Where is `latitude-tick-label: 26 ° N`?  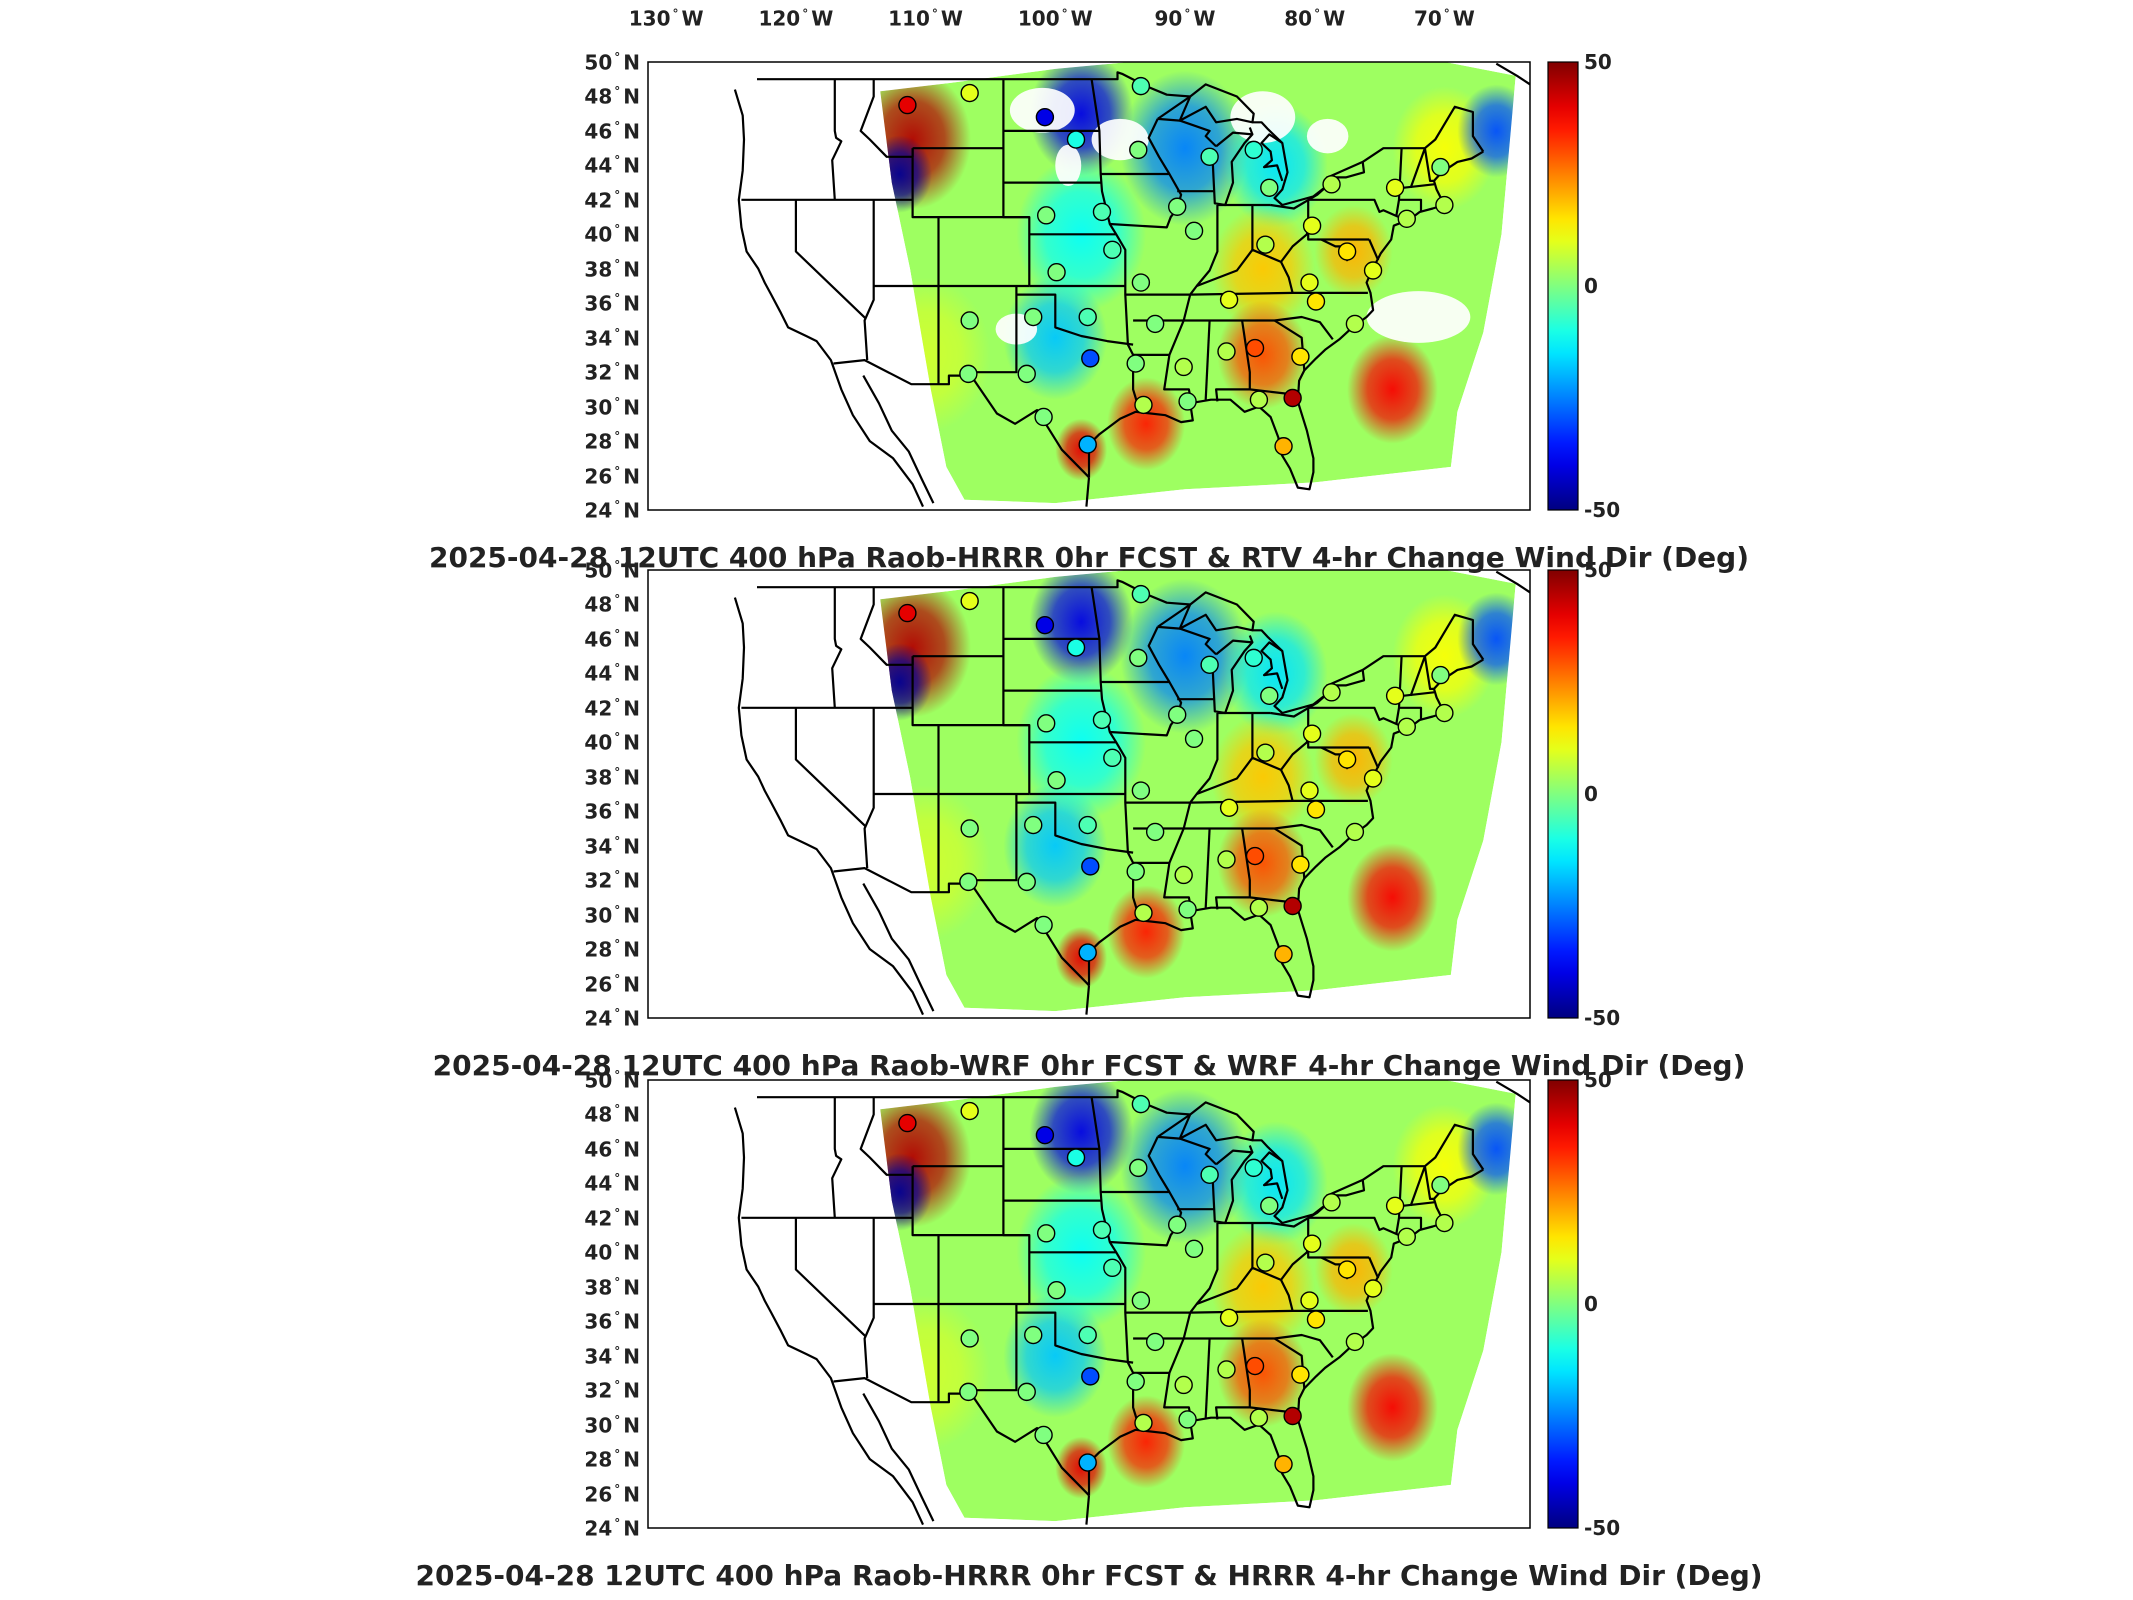
latitude-tick-label: 26 ° N is located at coordinates (612, 1493).